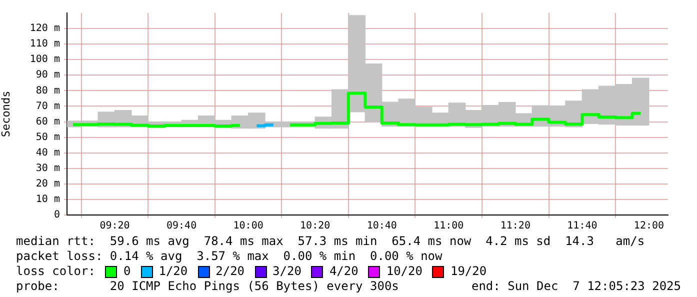 The height and width of the screenshot is (297, 697). I want to click on x-tick-label: 11:40, so click(582, 226).